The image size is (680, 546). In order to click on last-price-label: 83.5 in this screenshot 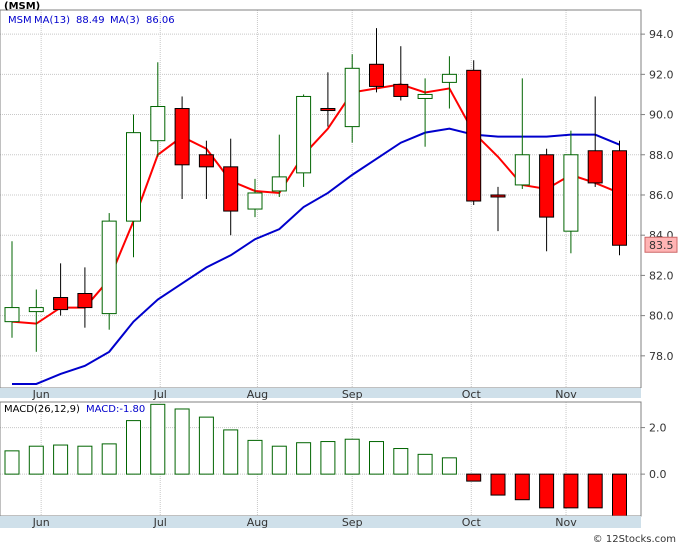, I will do `click(661, 245)`.